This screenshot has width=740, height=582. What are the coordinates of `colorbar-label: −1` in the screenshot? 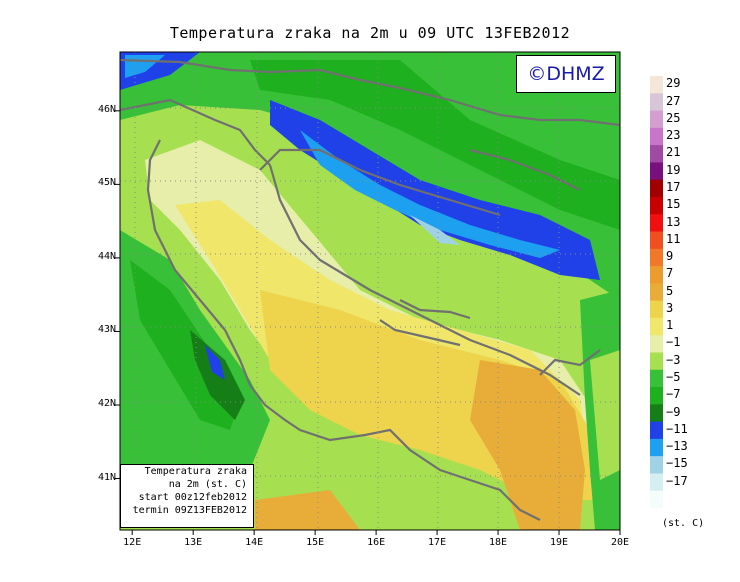 It's located at (673, 342).